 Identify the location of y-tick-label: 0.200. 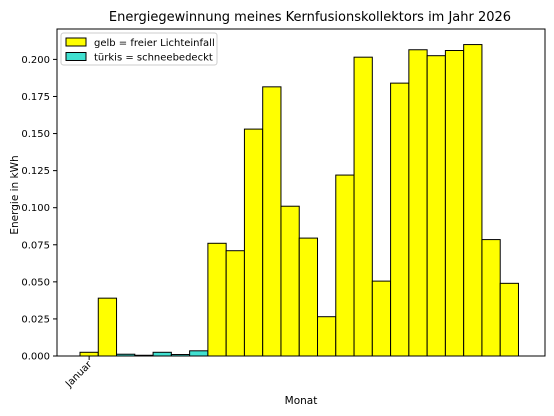
(35, 60).